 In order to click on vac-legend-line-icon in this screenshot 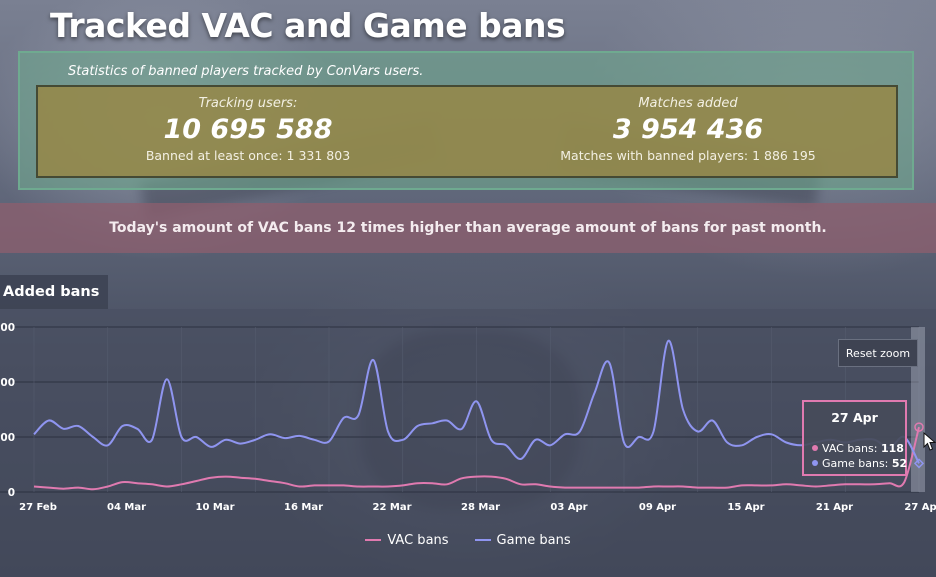, I will do `click(373, 540)`.